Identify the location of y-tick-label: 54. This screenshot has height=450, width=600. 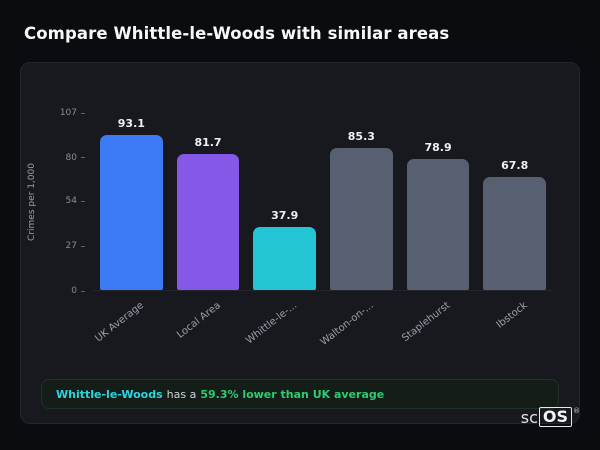
(75, 201).